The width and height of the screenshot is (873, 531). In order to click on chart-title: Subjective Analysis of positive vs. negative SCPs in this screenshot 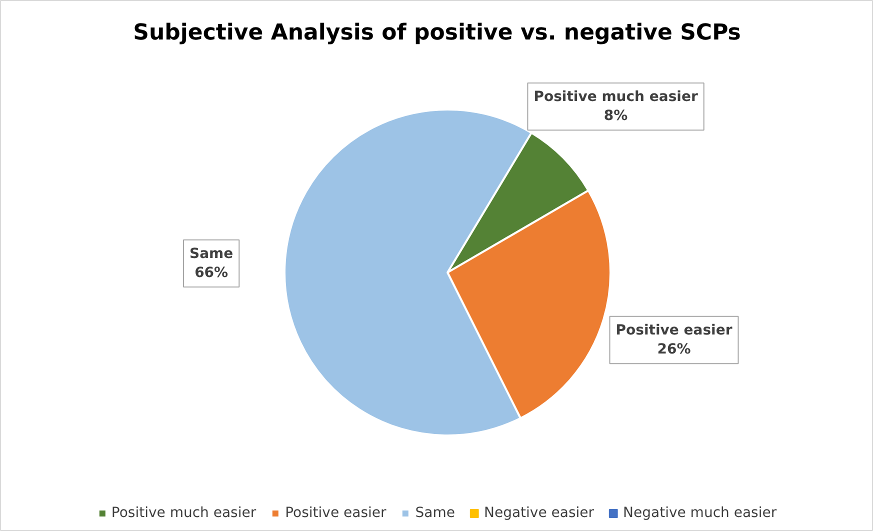, I will do `click(437, 33)`.